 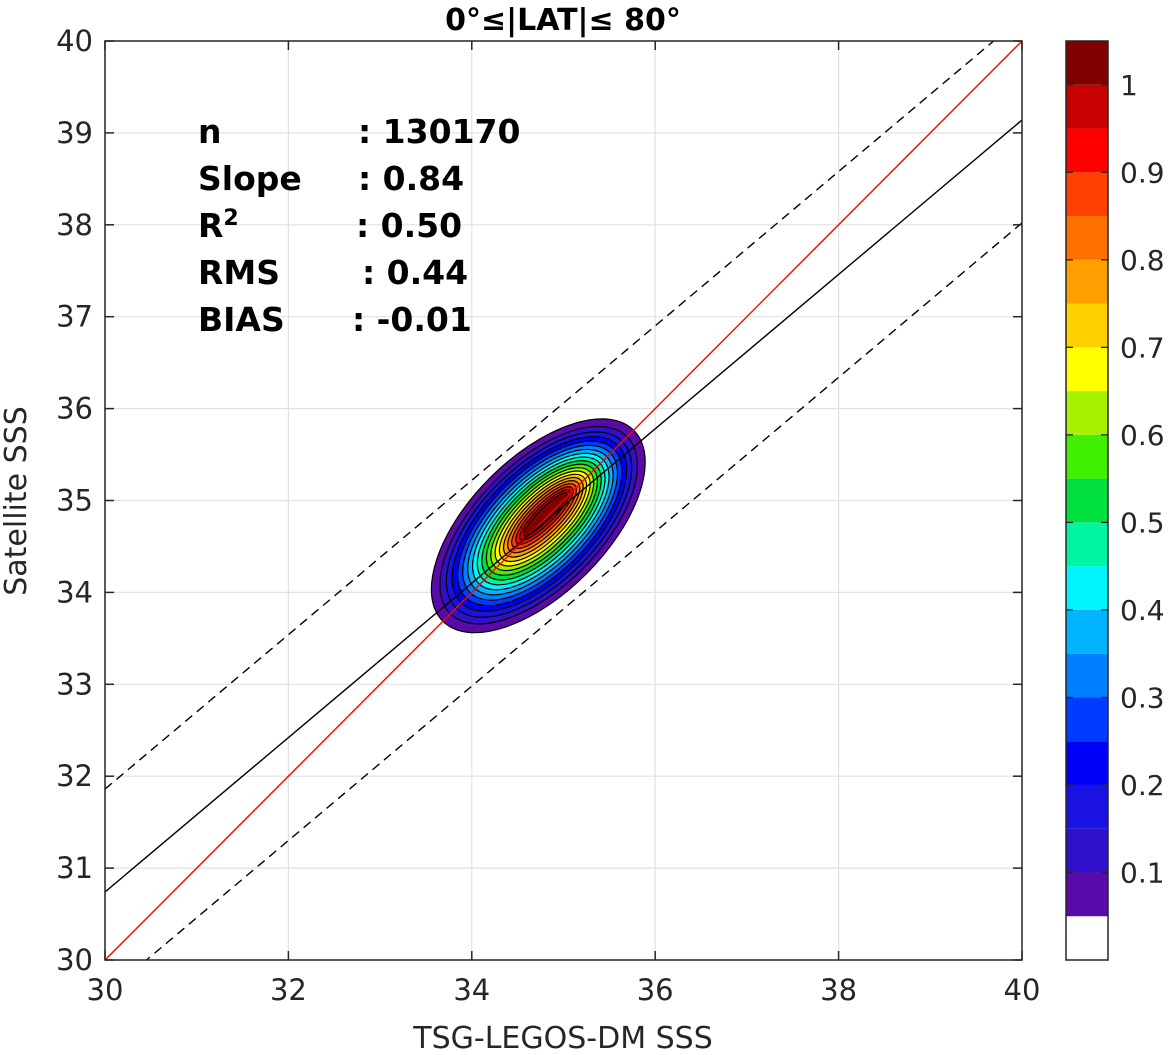 I want to click on stat-key: n, so click(x=210, y=131).